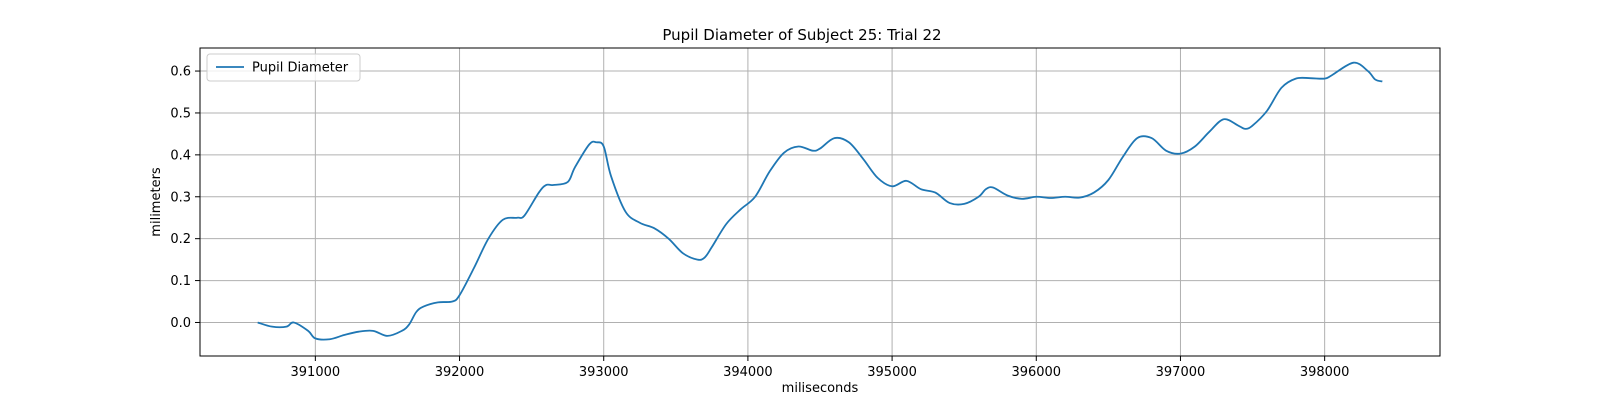 The height and width of the screenshot is (400, 1600). Describe the element at coordinates (1036, 372) in the screenshot. I see `x-tick-label: 396000` at that location.